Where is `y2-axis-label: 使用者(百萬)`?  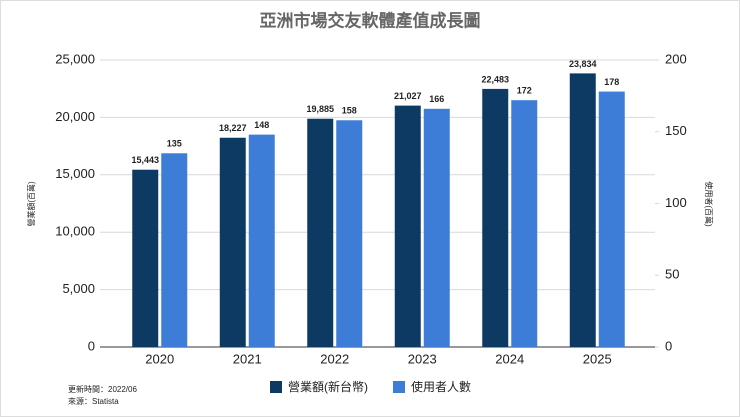
y2-axis-label: 使用者(百萬) is located at coordinates (709, 204).